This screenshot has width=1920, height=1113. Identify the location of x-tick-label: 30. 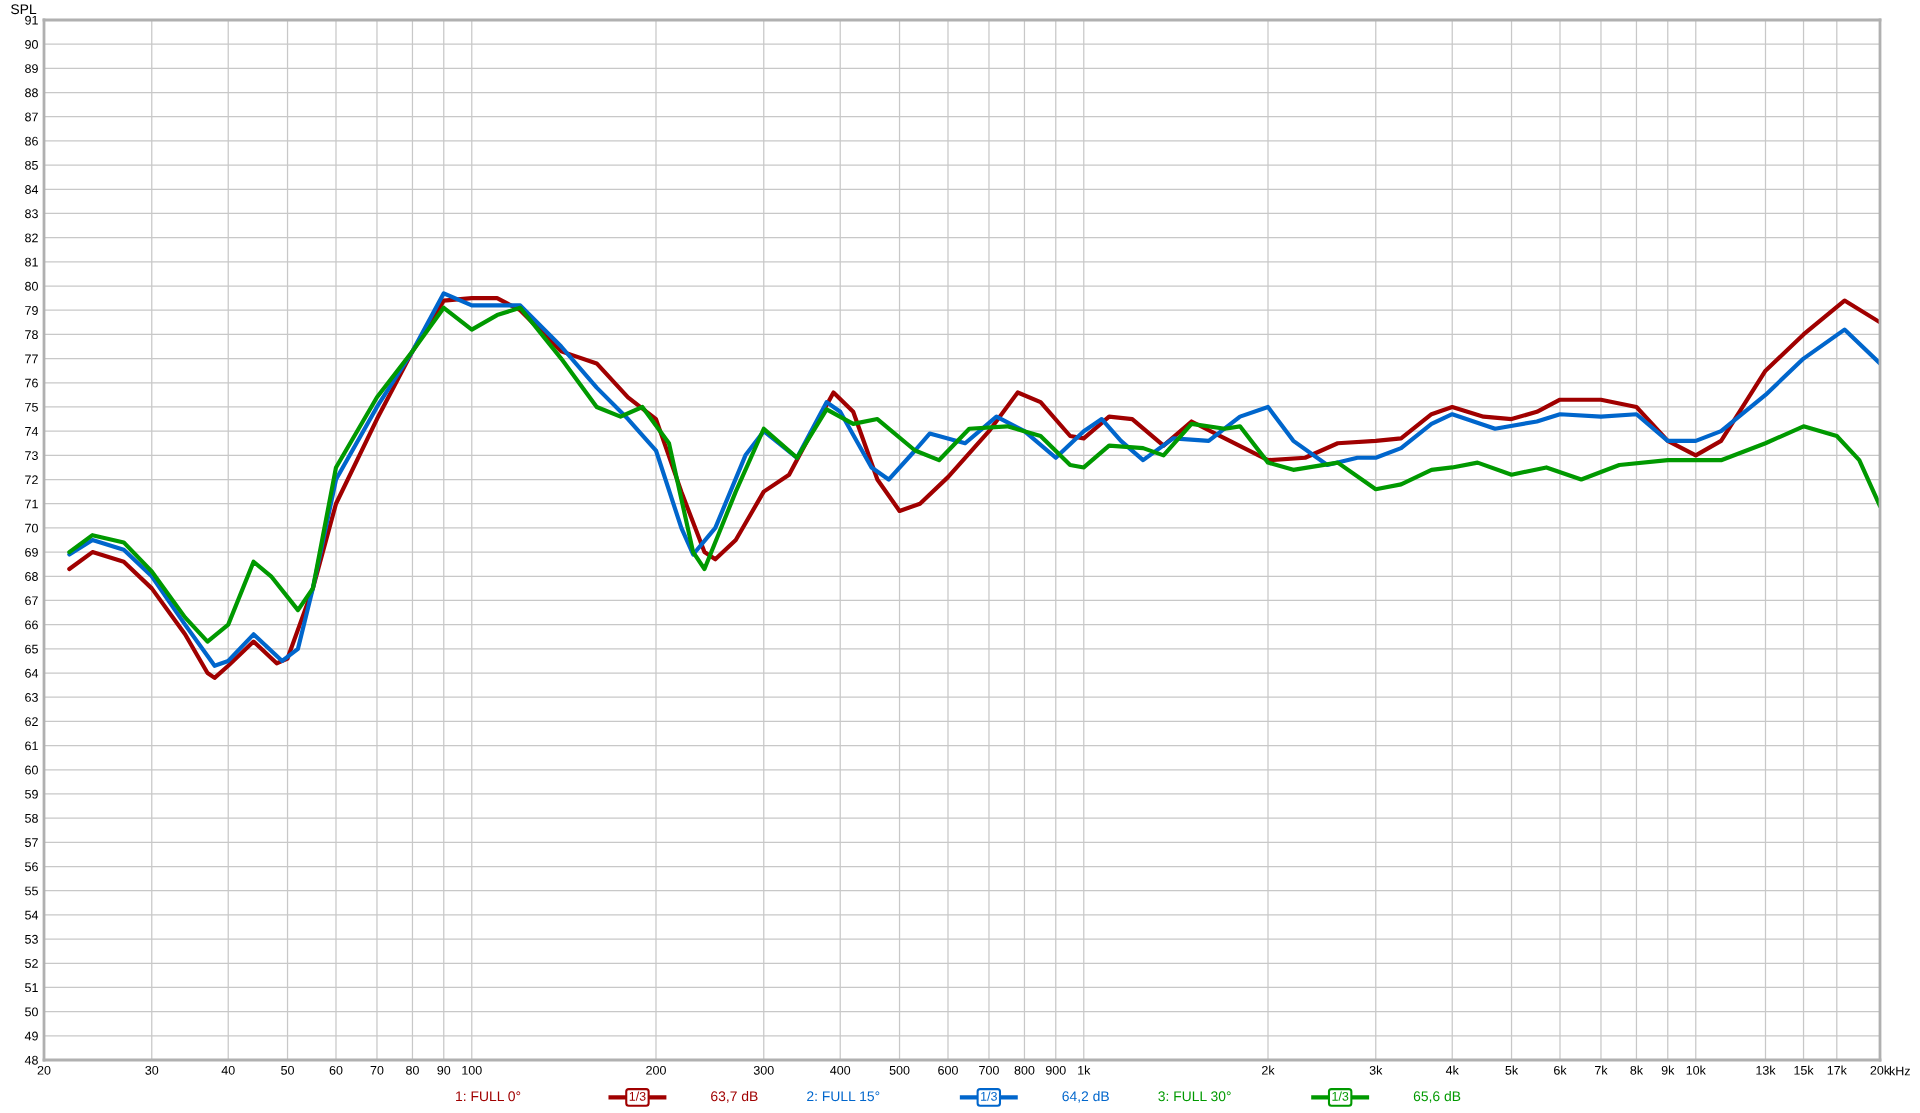
(152, 1070).